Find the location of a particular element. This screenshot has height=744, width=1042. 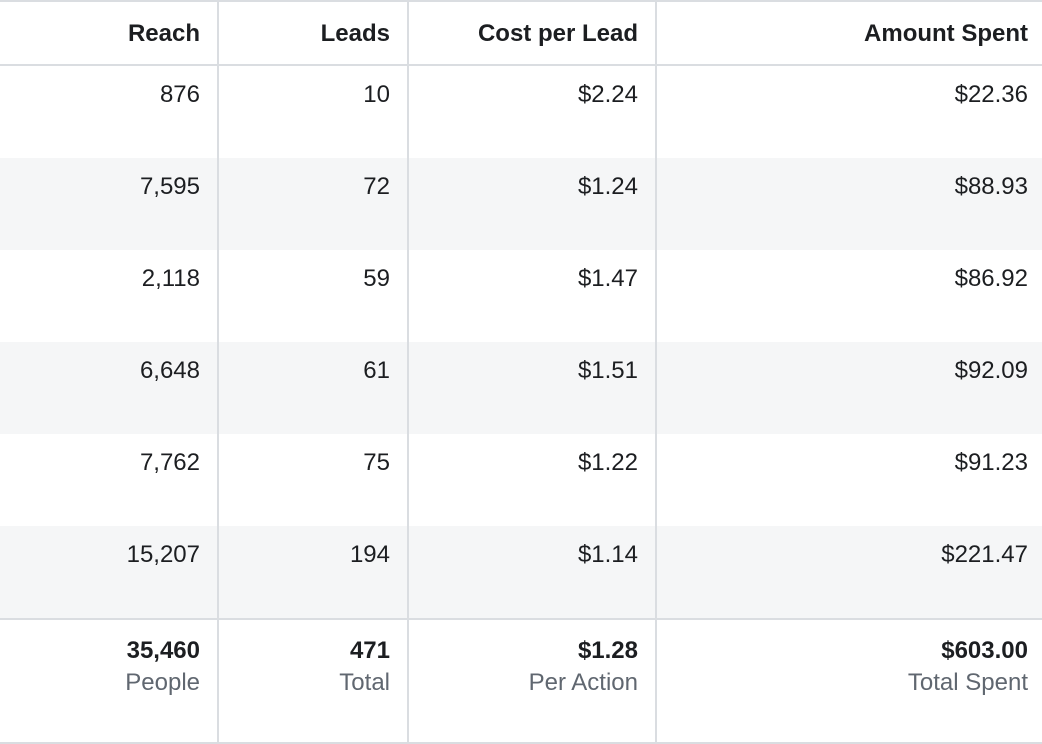

reach-cell: 876 is located at coordinates (109, 112).